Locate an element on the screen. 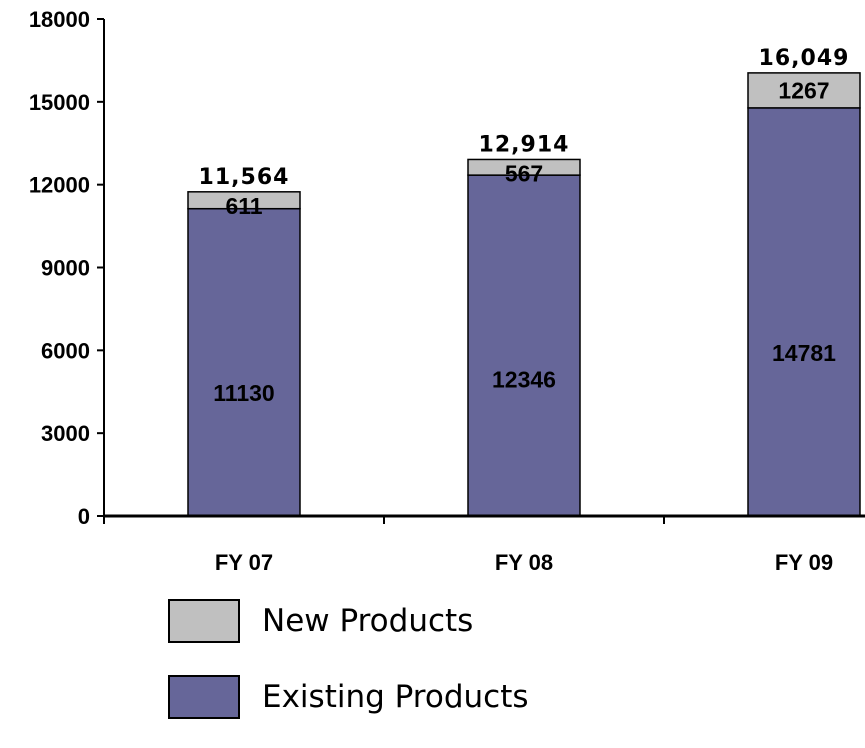 Image resolution: width=865 pixels, height=748 pixels. y-tick-label: 15000 is located at coordinates (59, 102).